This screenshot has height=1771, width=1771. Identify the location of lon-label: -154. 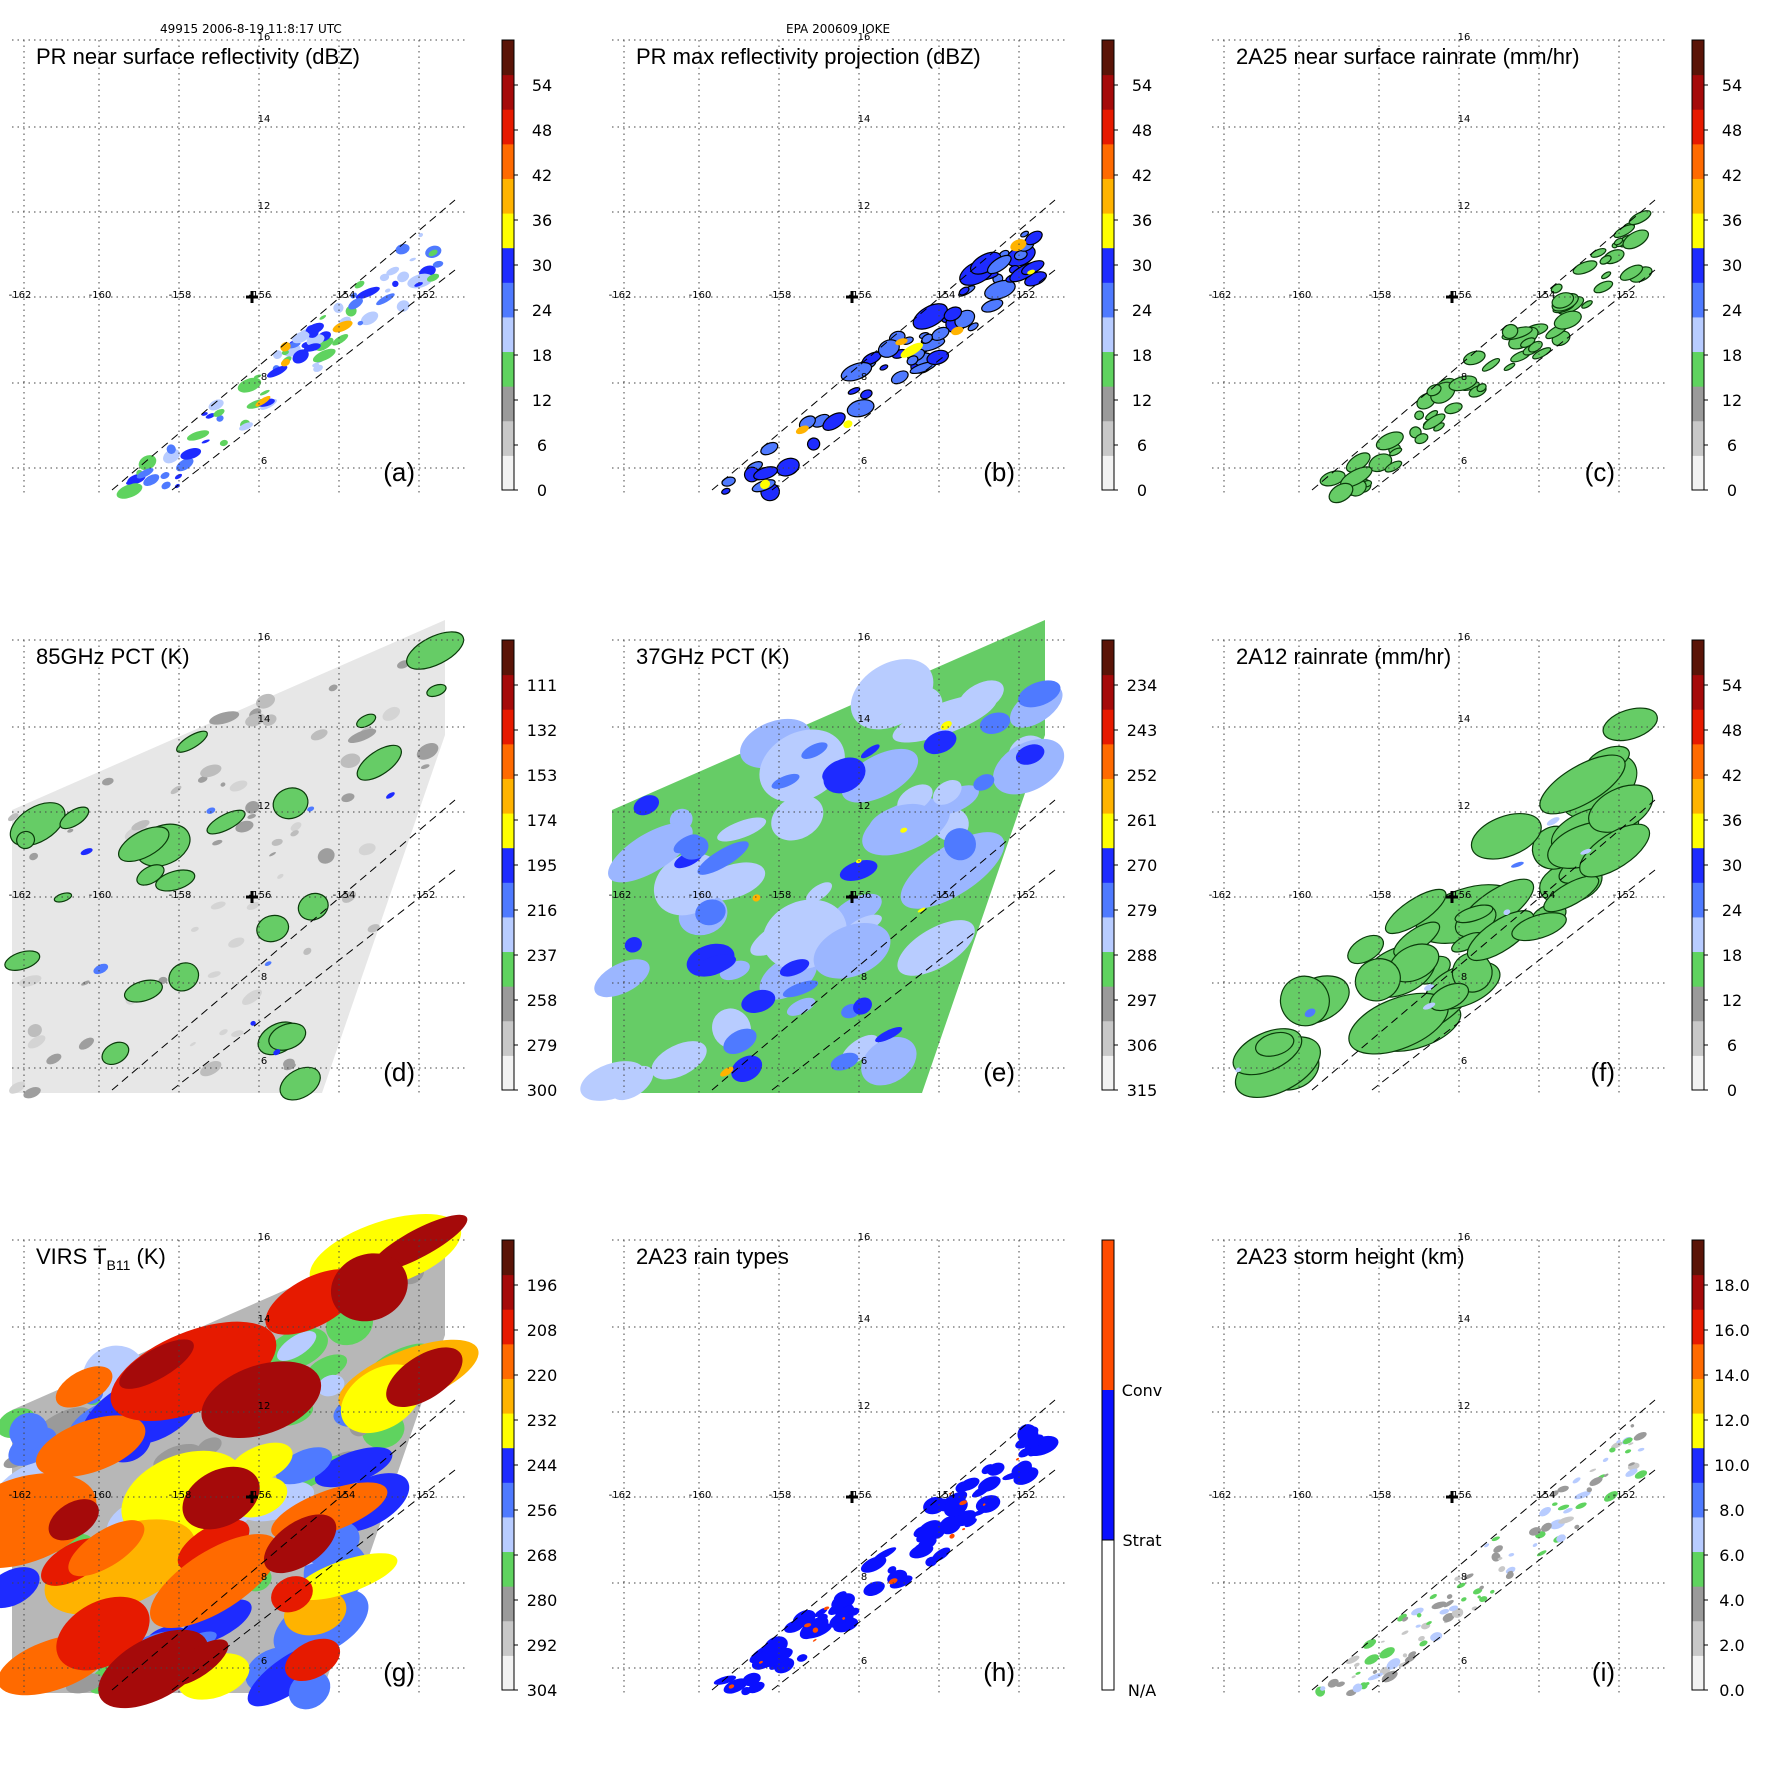
(344, 1495).